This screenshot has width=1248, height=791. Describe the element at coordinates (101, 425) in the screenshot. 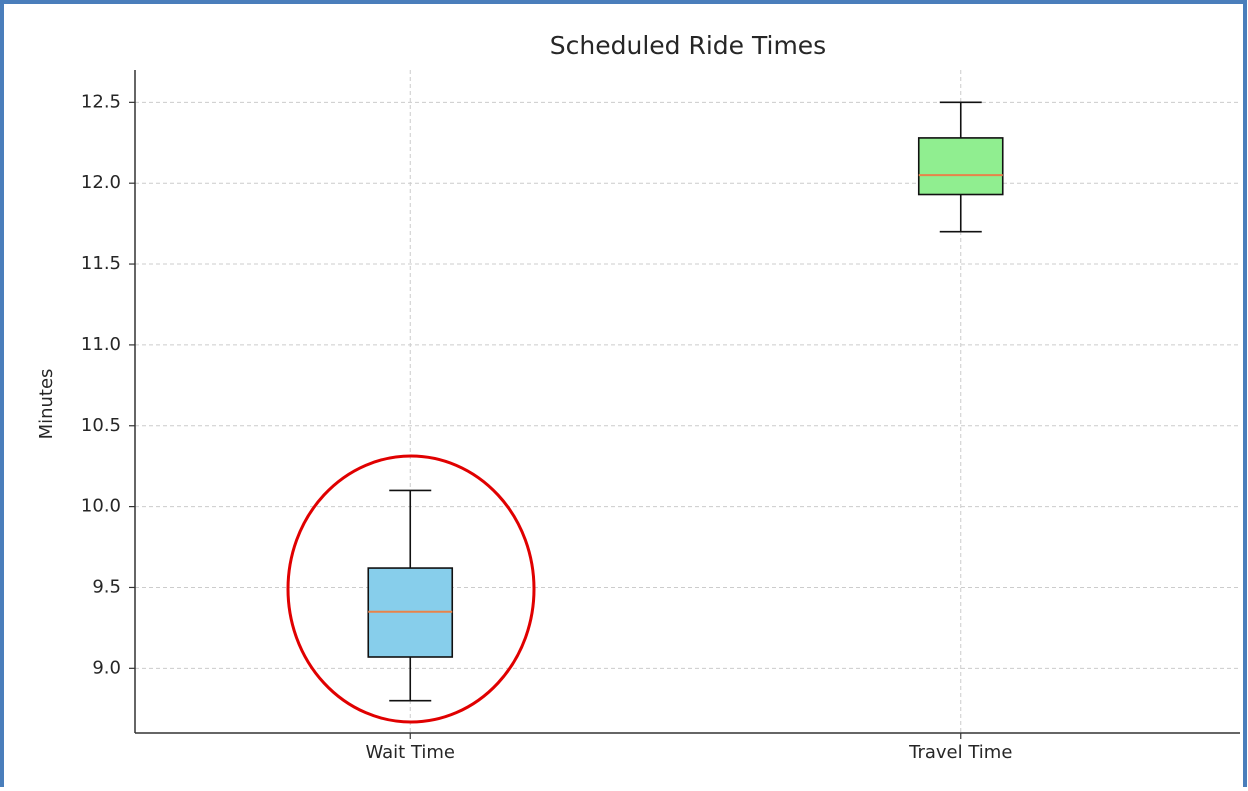

I see `y-tick-label: 10.5` at that location.